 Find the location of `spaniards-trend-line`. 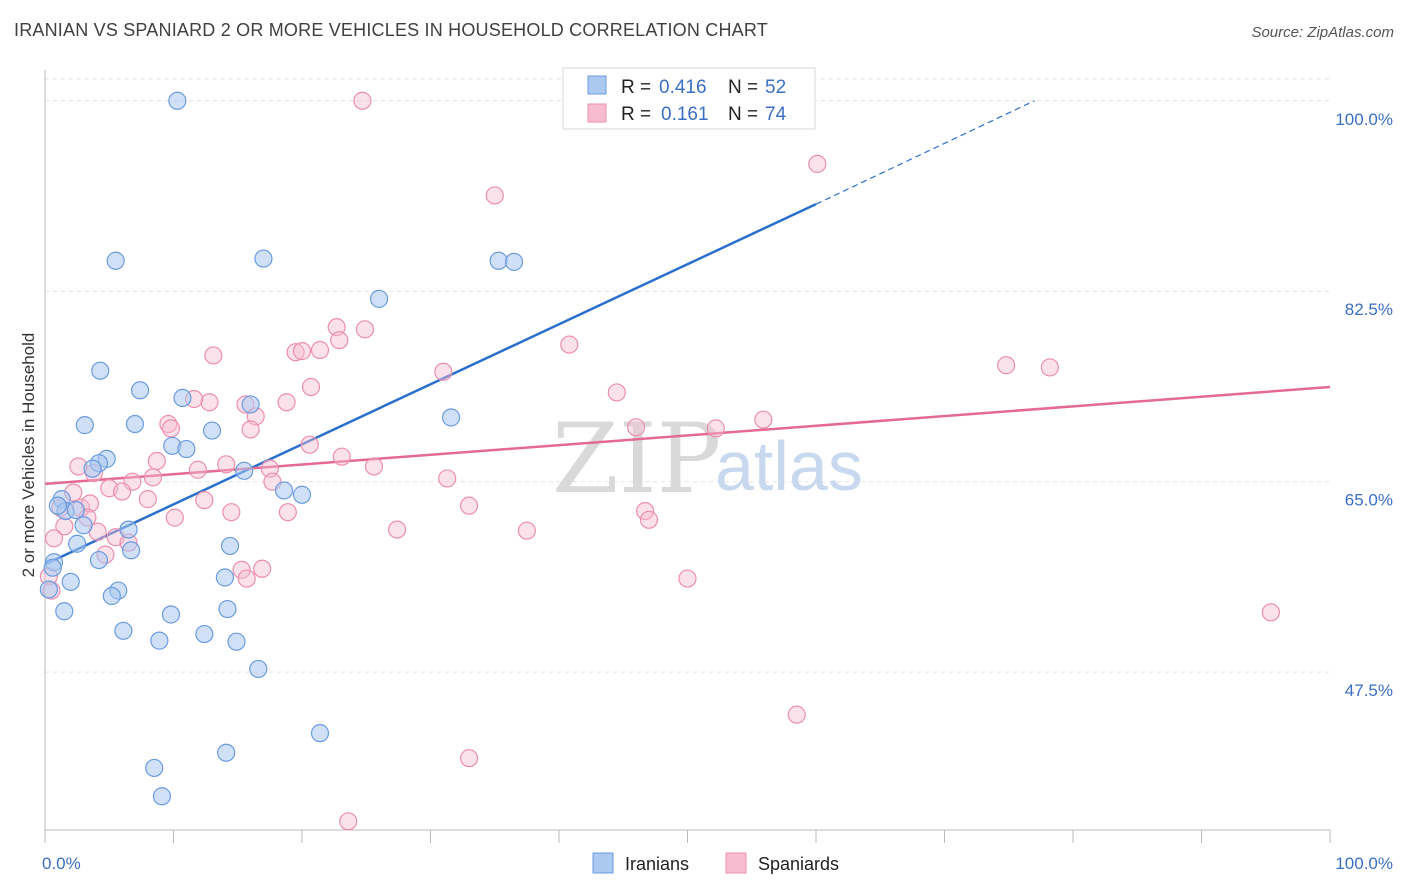

spaniards-trend-line is located at coordinates (687, 435).